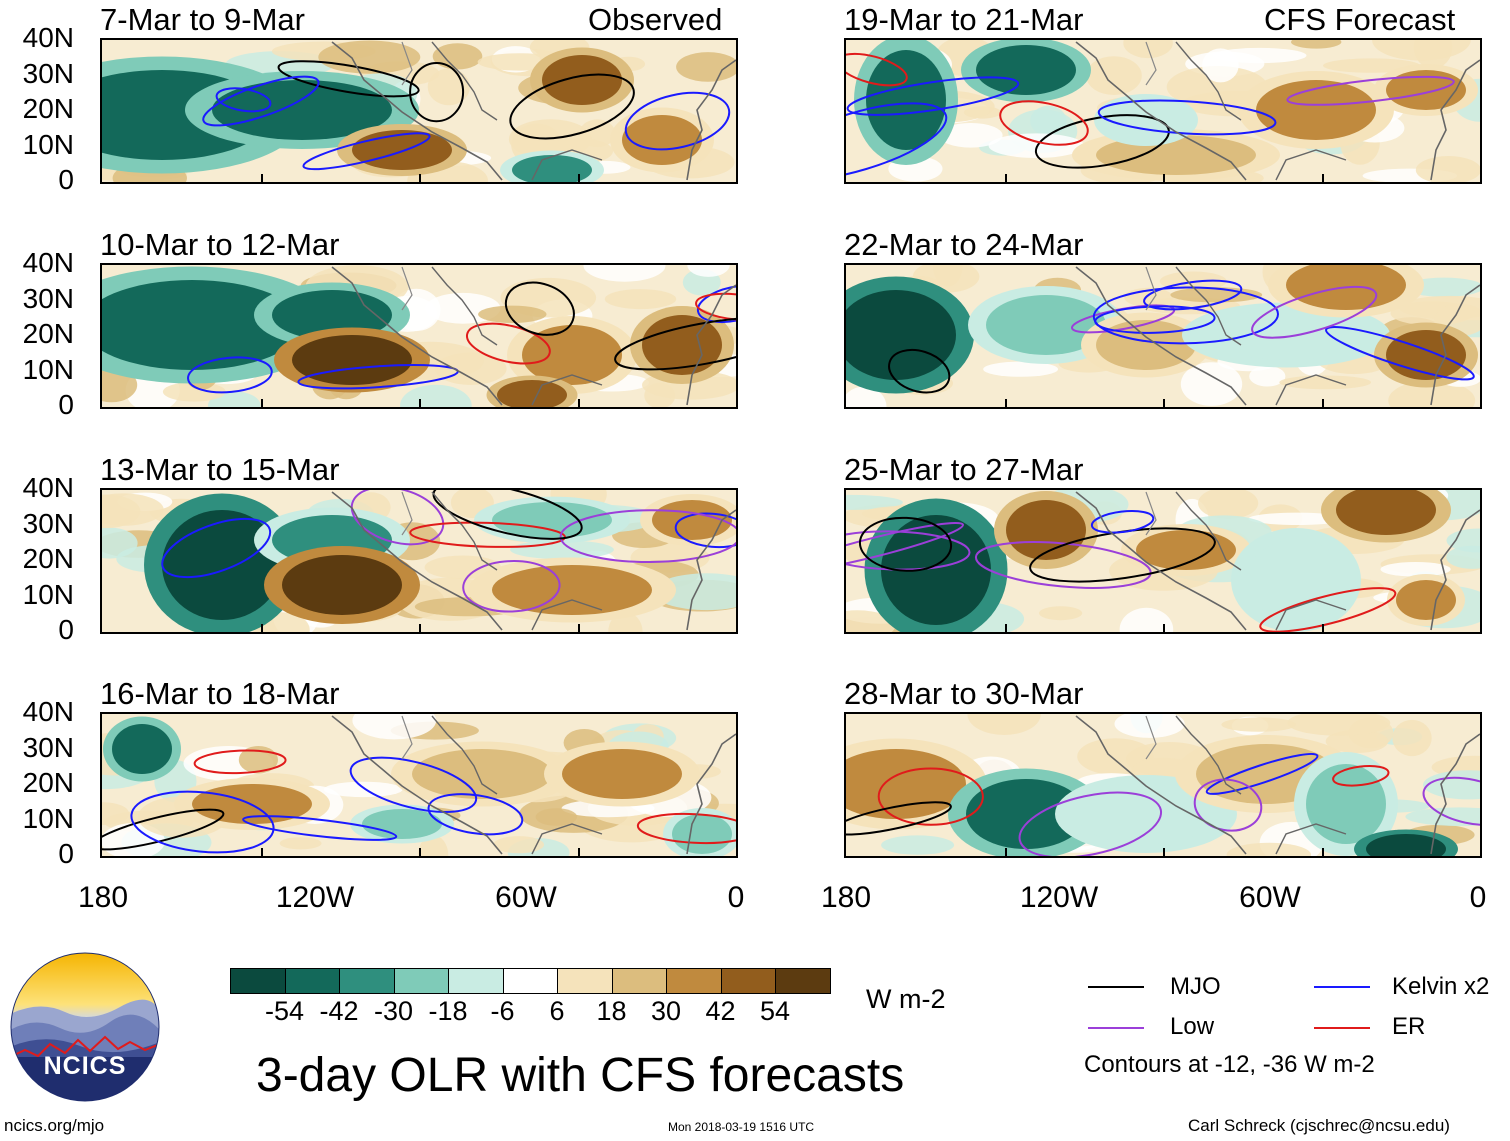  I want to click on y-tick-label: 0, so click(66, 629).